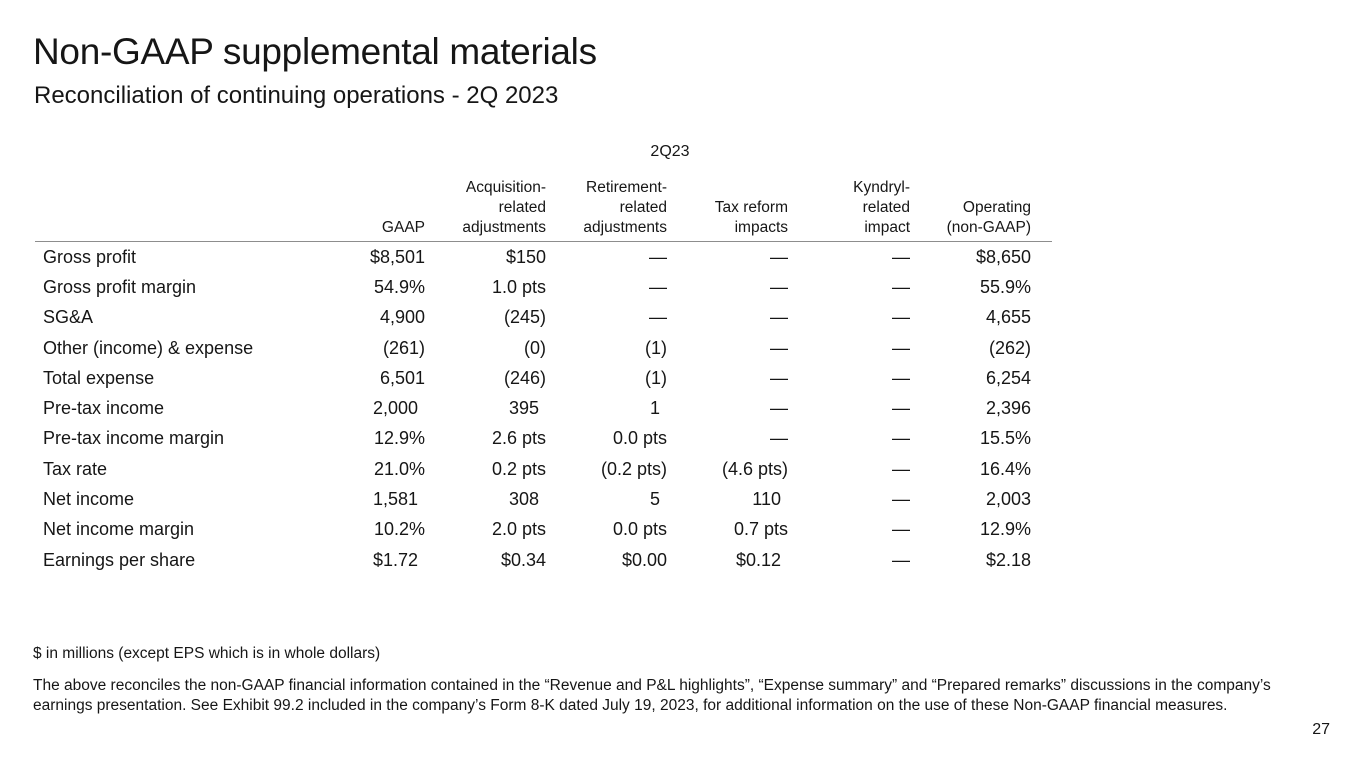 This screenshot has width=1365, height=768. What do you see at coordinates (523, 499) in the screenshot?
I see `cell-acquisition: 308` at bounding box center [523, 499].